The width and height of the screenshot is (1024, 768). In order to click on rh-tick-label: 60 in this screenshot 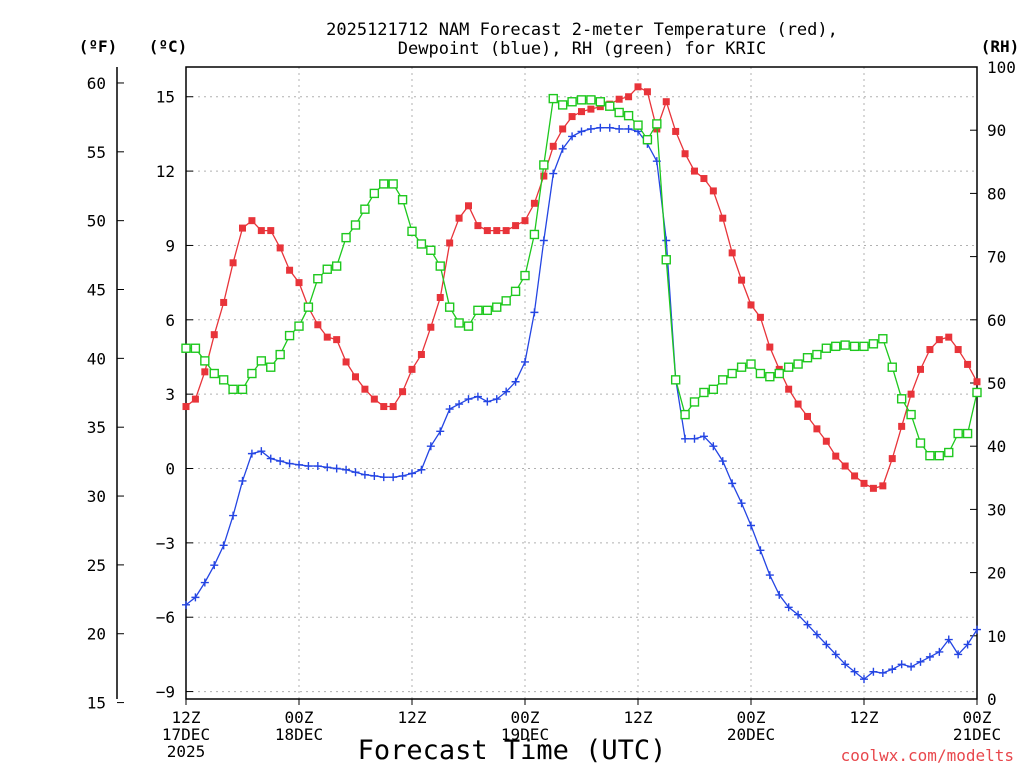, I will do `click(996, 320)`.